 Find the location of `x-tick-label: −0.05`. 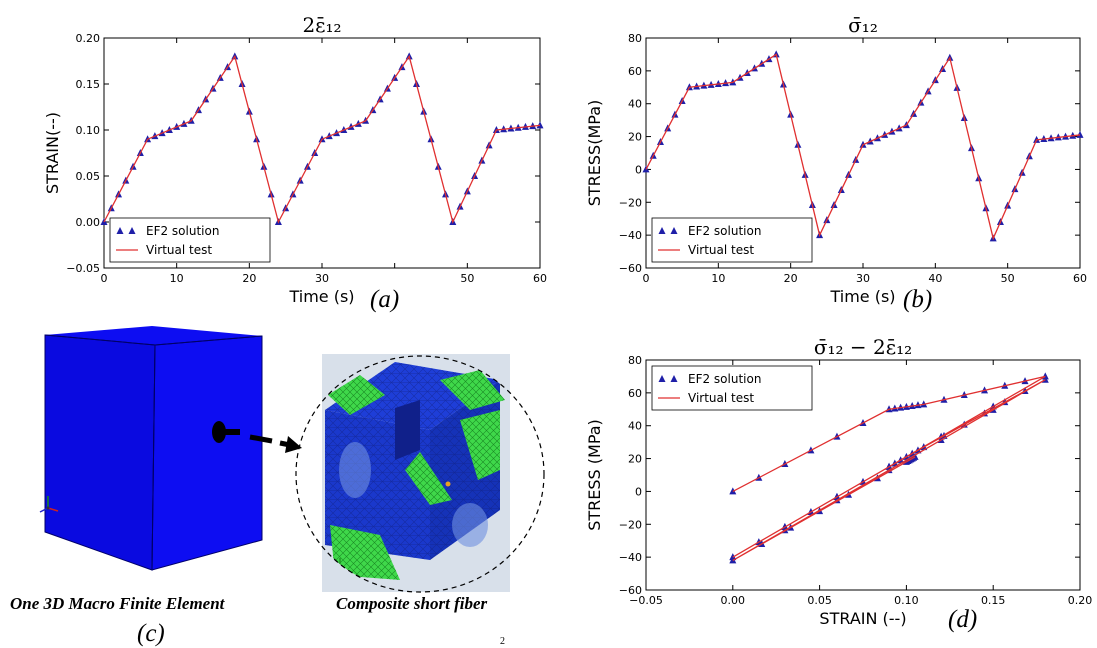

x-tick-label: −0.05 is located at coordinates (646, 600).